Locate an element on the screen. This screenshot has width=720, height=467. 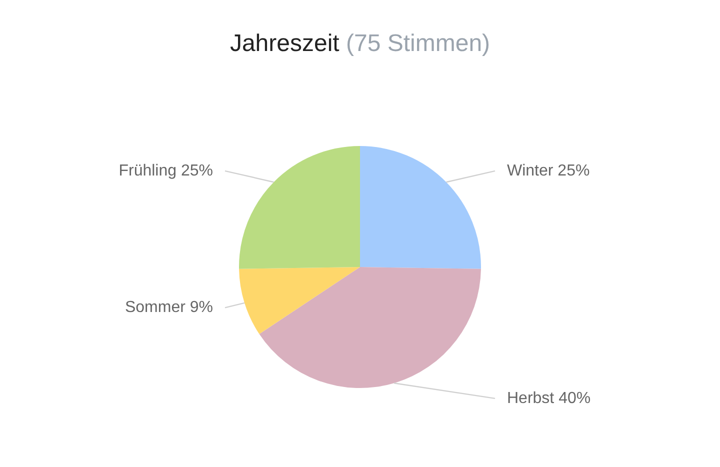
chart-subtitle: (75 Stimmen) is located at coordinates (418, 43).